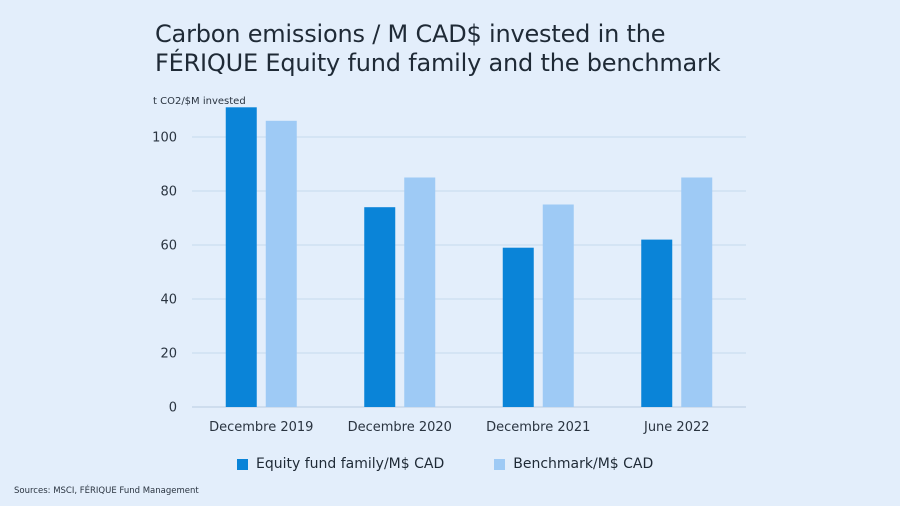  Describe the element at coordinates (400, 427) in the screenshot. I see `x-tick-label: Decembre 2020` at that location.